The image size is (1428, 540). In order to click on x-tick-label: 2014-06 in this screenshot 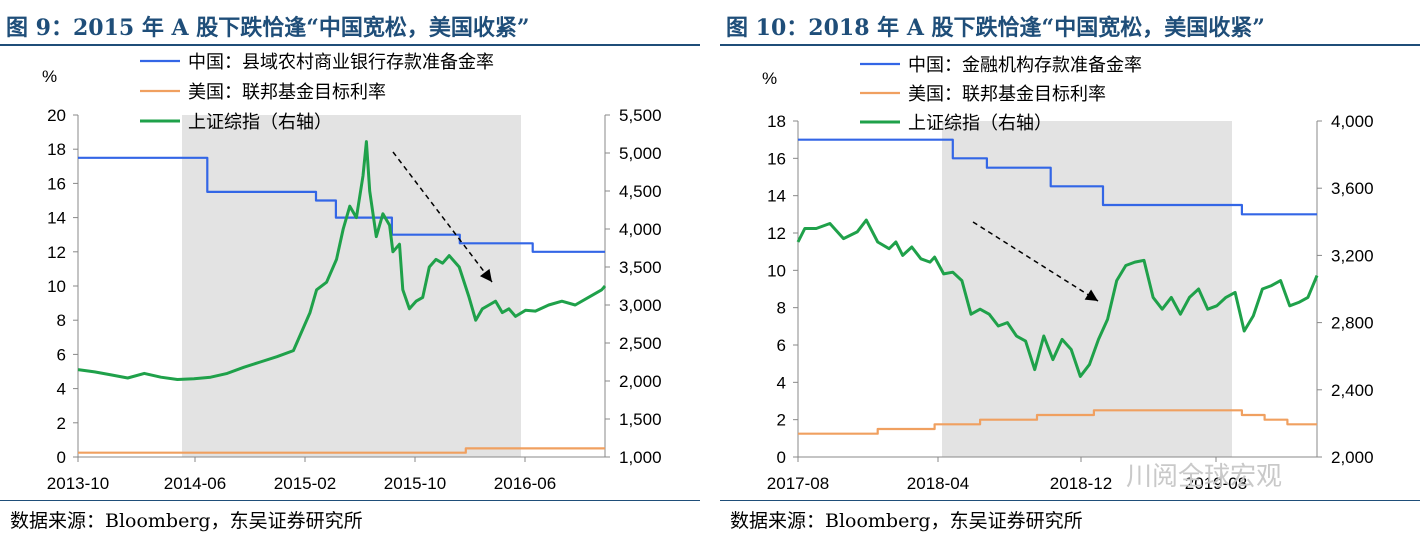, I will do `click(195, 483)`.